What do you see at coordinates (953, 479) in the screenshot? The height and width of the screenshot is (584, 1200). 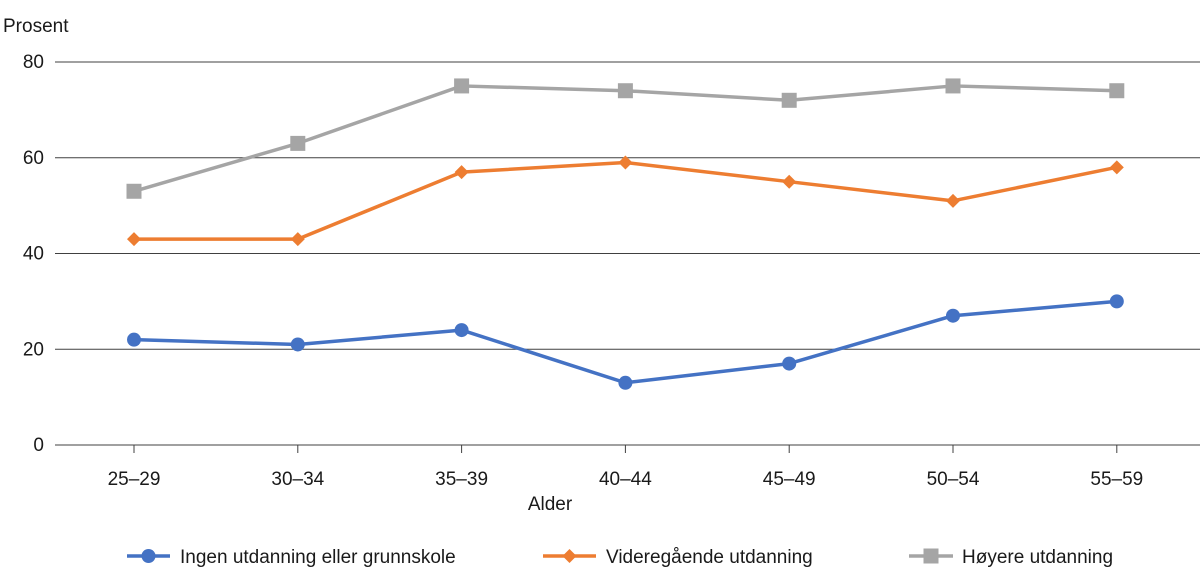 I see `x-tick-label: 50–54` at bounding box center [953, 479].